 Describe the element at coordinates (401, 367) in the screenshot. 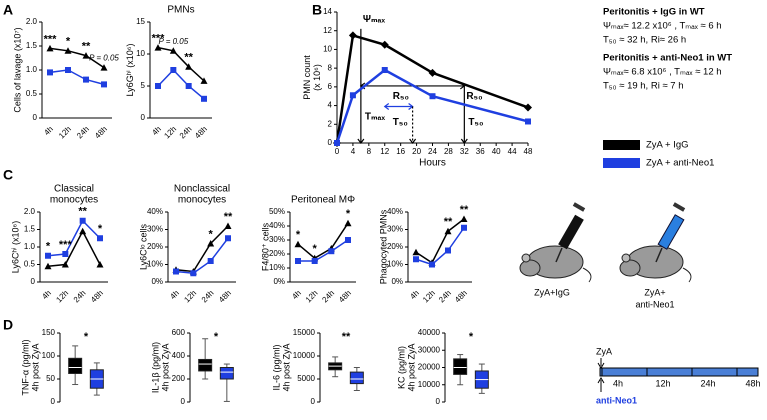

I see `y-axis-label: KC (pg/ml)` at that location.